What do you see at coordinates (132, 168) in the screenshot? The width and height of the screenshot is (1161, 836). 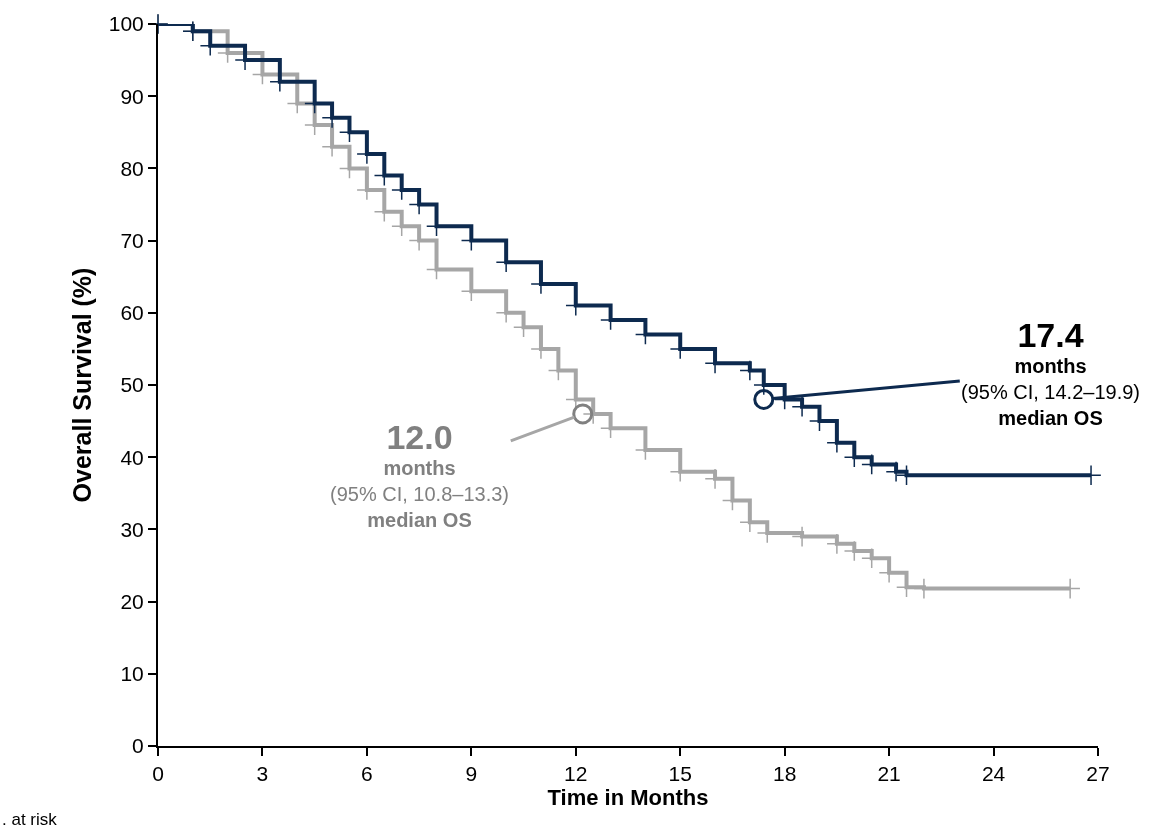 I see `y-tick-label: 80` at bounding box center [132, 168].